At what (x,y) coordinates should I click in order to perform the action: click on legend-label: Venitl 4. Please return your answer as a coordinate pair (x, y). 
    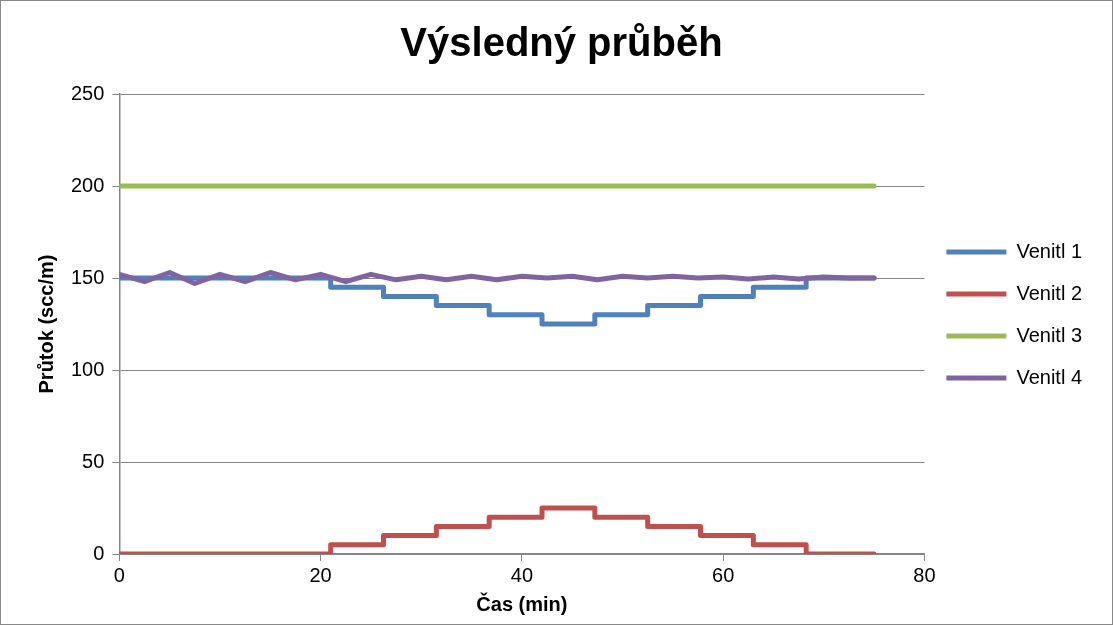
    Looking at the image, I should click on (1049, 376).